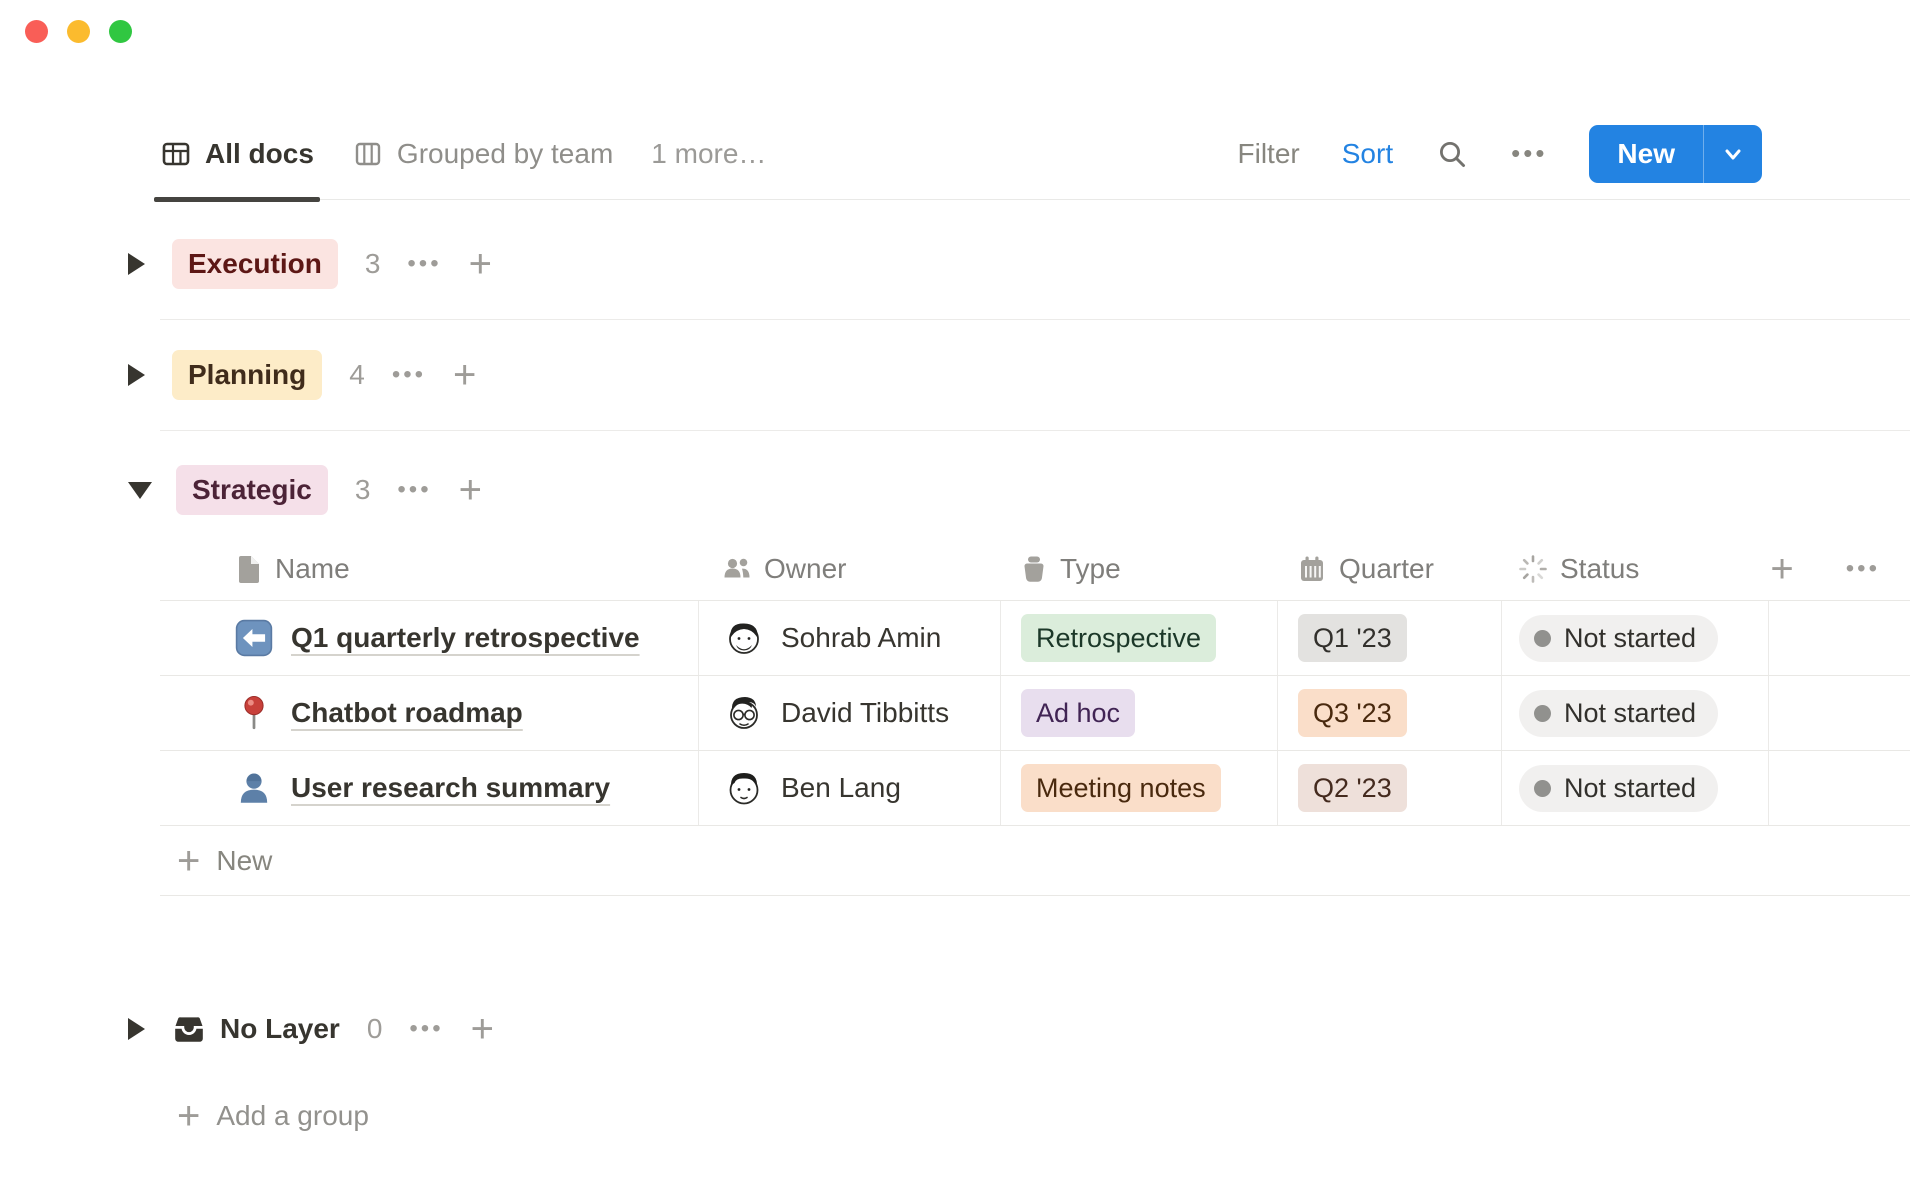 The width and height of the screenshot is (1920, 1200). Describe the element at coordinates (280, 1028) in the screenshot. I see `group-label: No Layer` at that location.